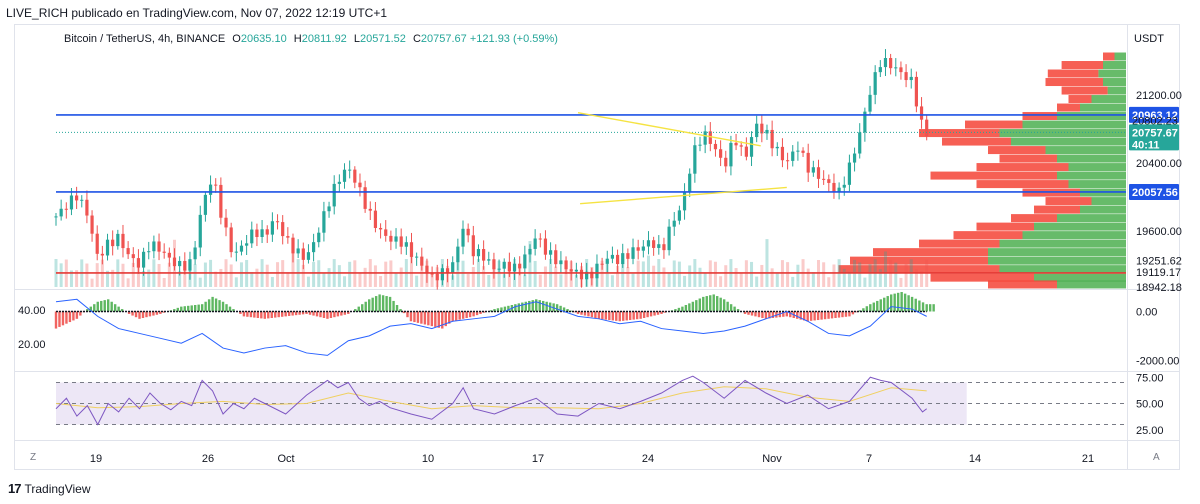  What do you see at coordinates (772, 459) in the screenshot?
I see `time-tick-label: Nov` at bounding box center [772, 459].